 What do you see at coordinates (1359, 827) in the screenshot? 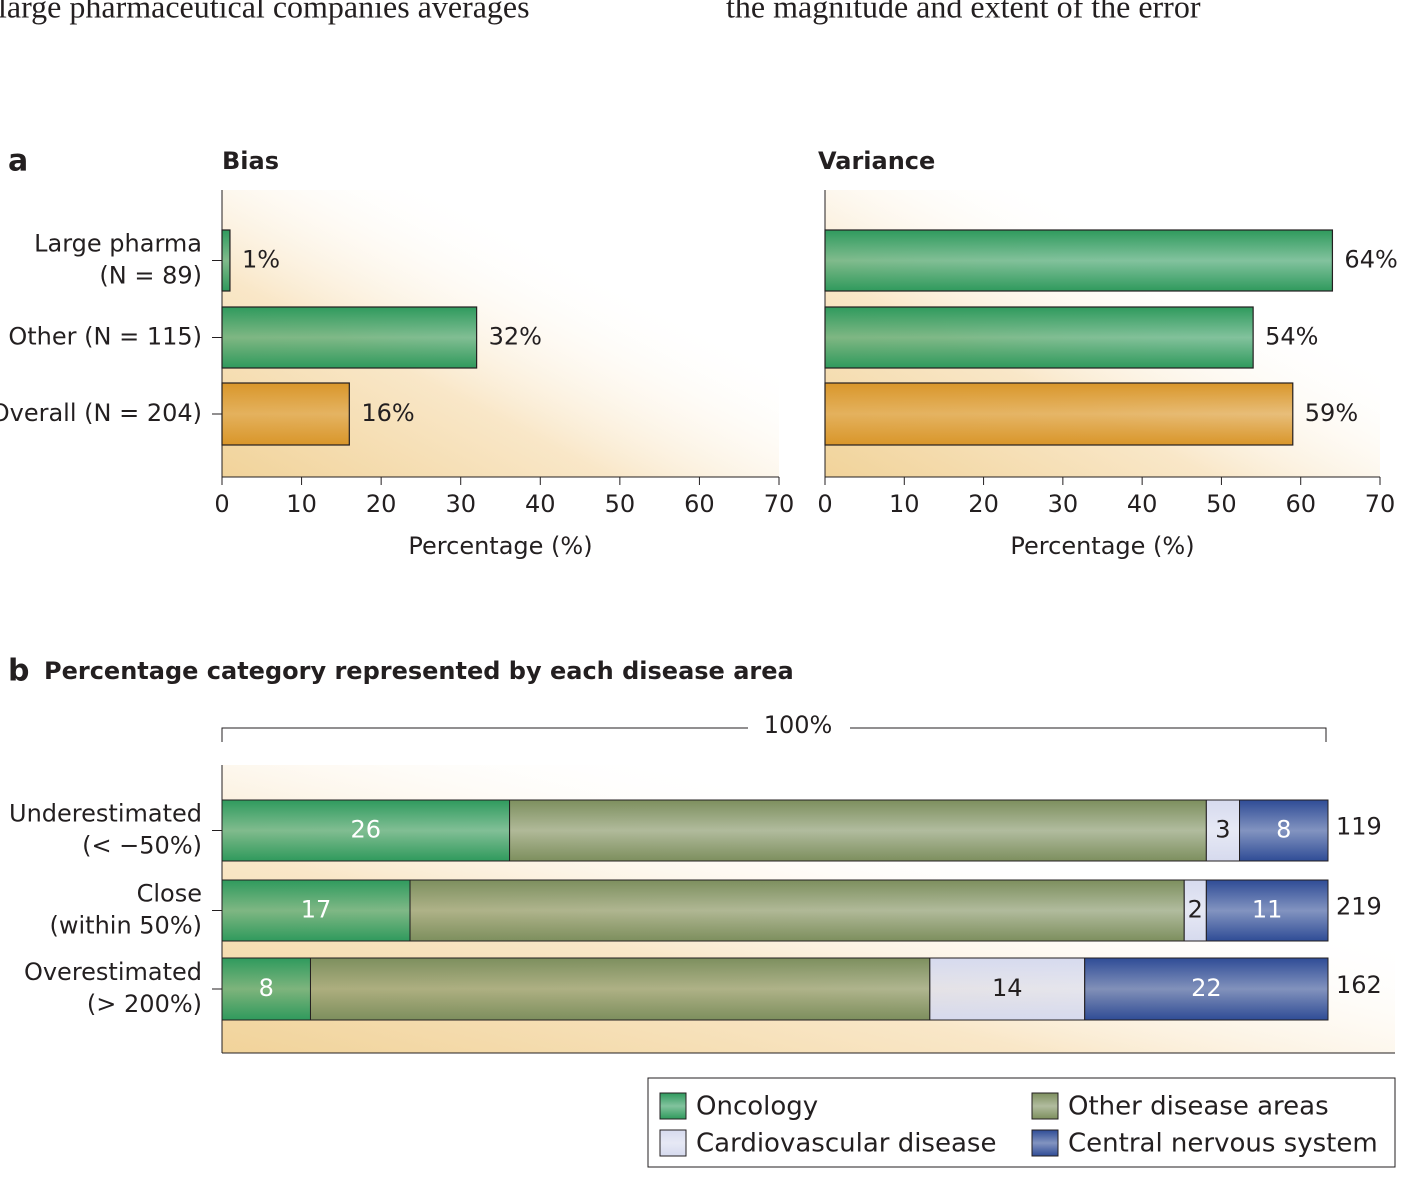
I see `total-label: 119` at bounding box center [1359, 827].